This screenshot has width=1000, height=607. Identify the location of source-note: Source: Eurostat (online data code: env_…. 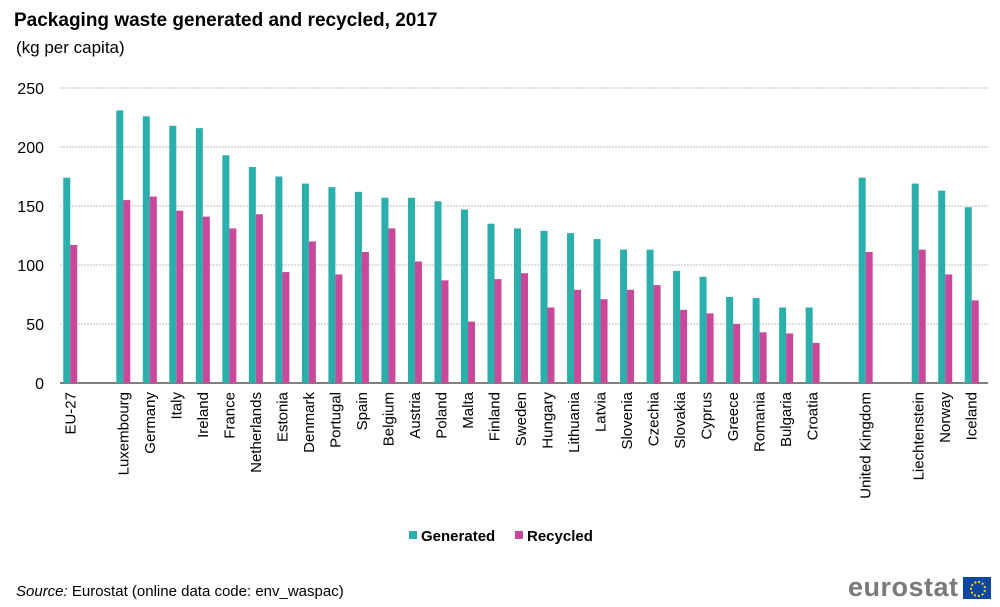
(180, 591).